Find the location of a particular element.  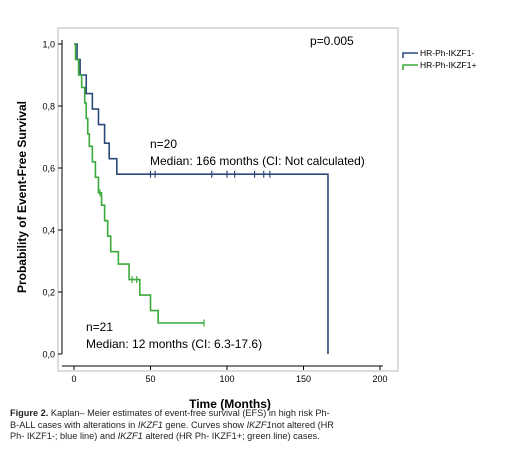

caption-gene-3: IKZF1 is located at coordinates (130, 436).